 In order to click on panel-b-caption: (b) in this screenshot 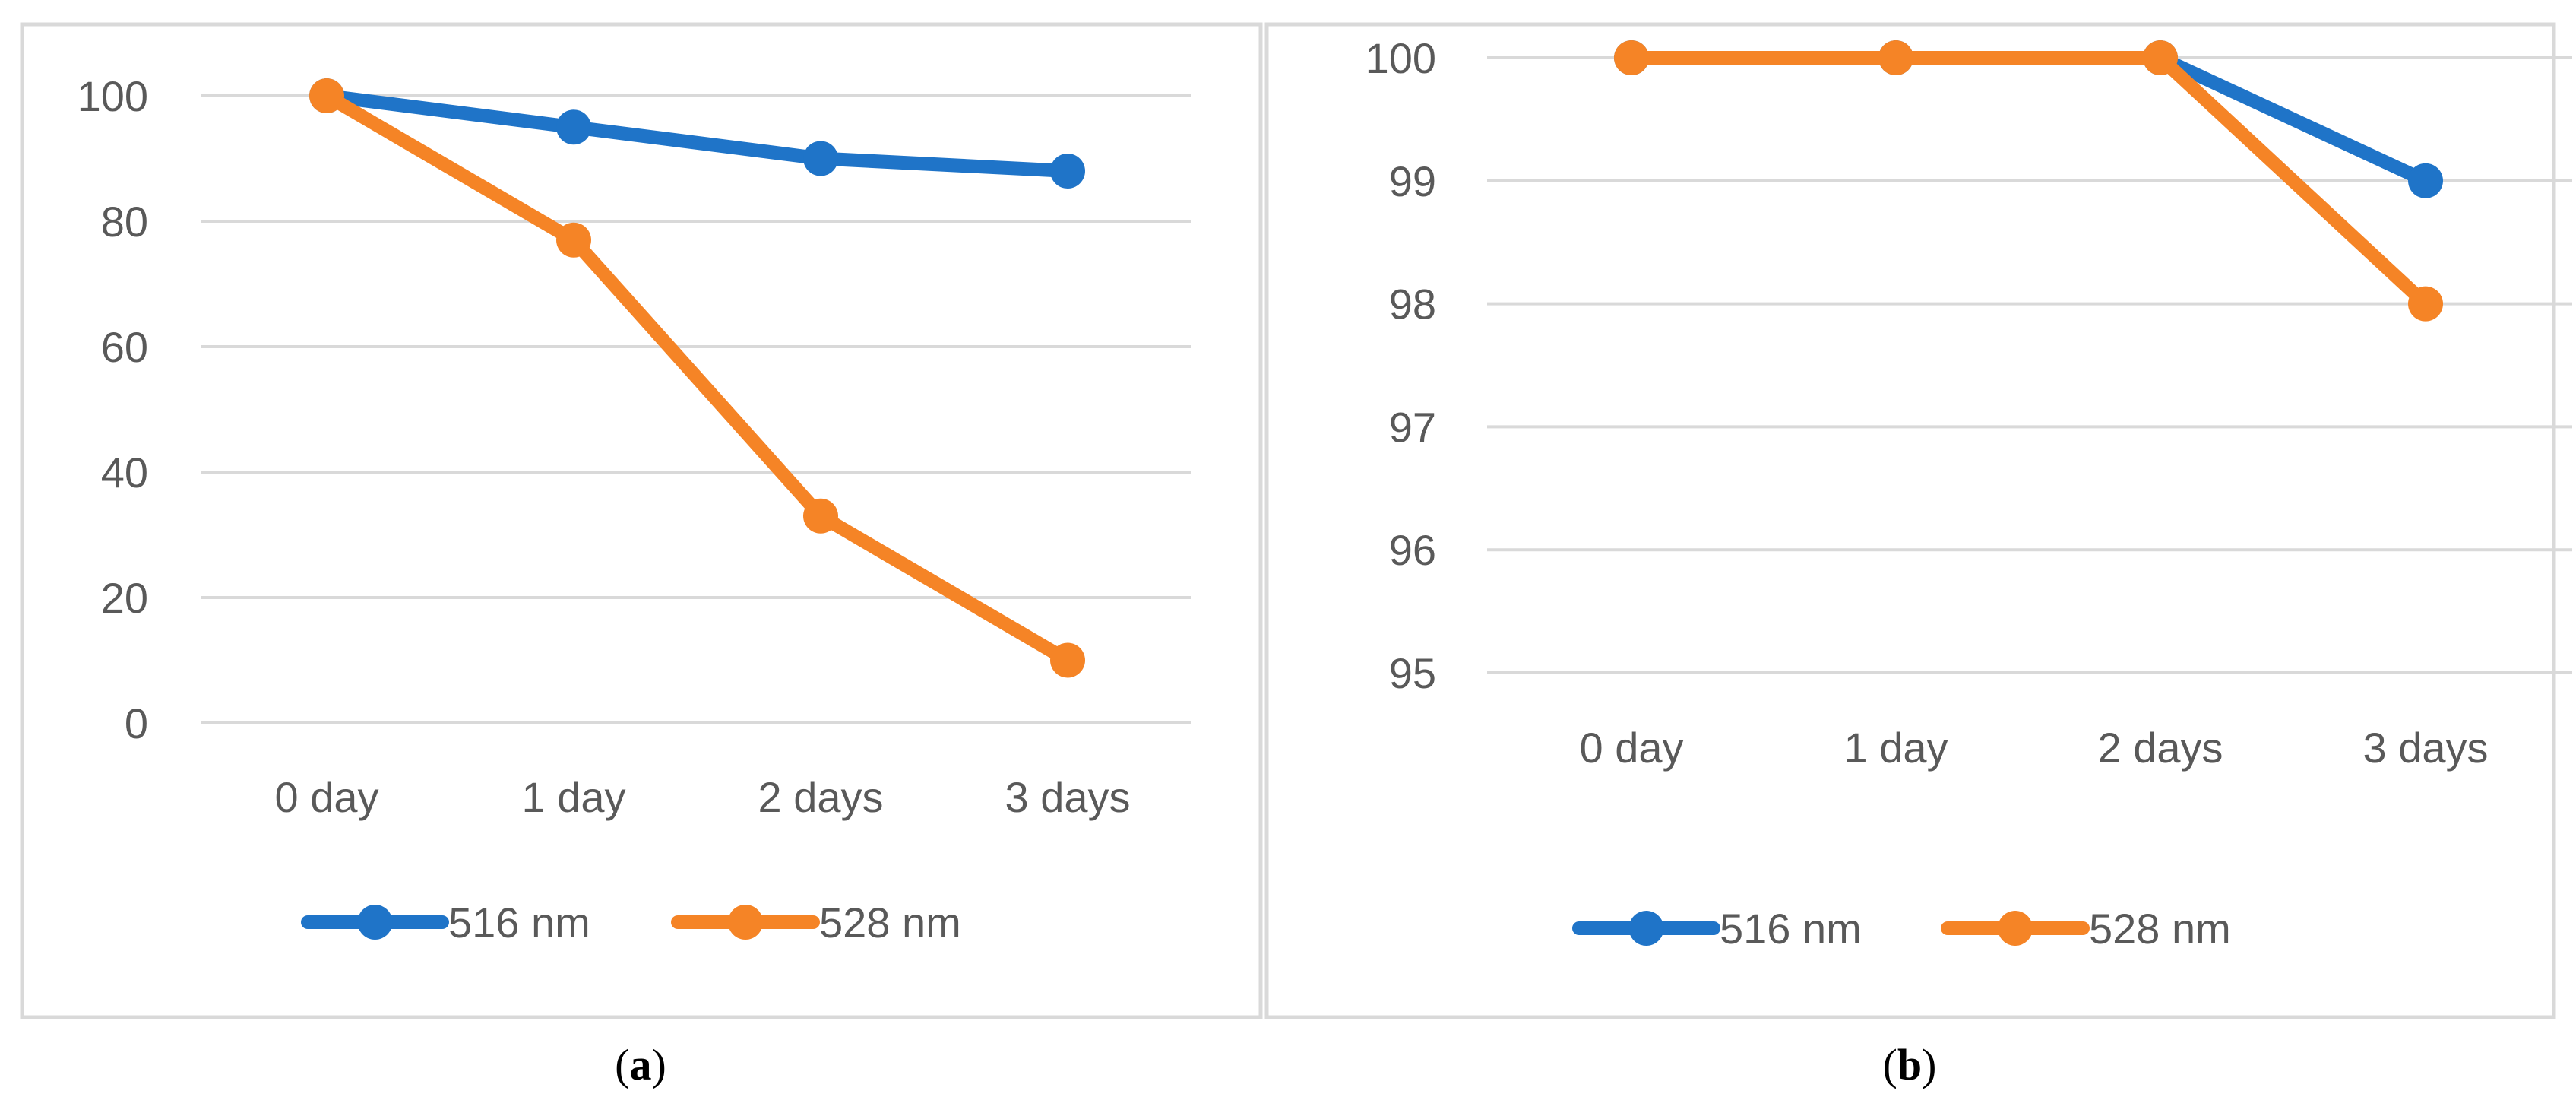, I will do `click(1910, 1064)`.